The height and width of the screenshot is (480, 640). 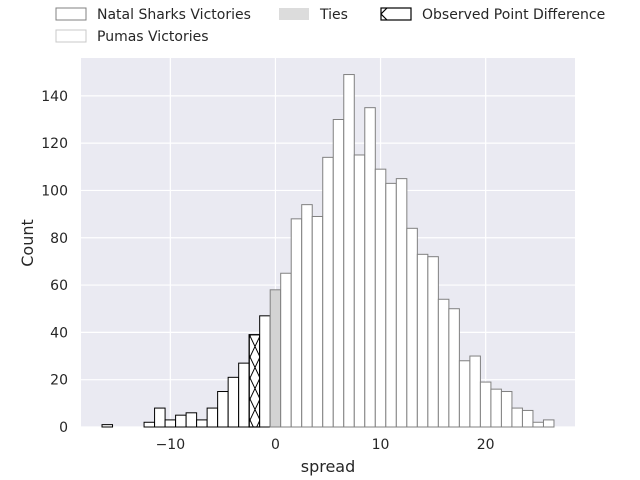 I want to click on x-tick-label: 10, so click(x=381, y=445).